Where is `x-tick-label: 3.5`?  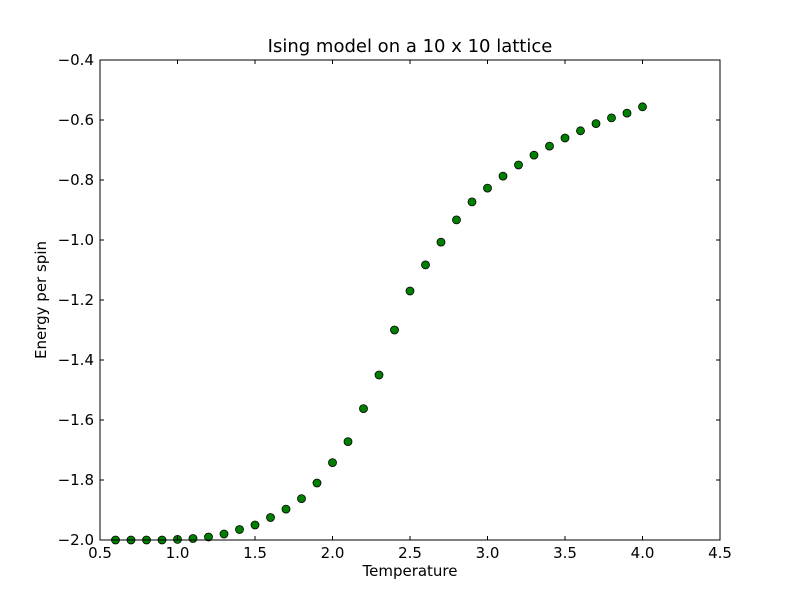 x-tick-label: 3.5 is located at coordinates (565, 553).